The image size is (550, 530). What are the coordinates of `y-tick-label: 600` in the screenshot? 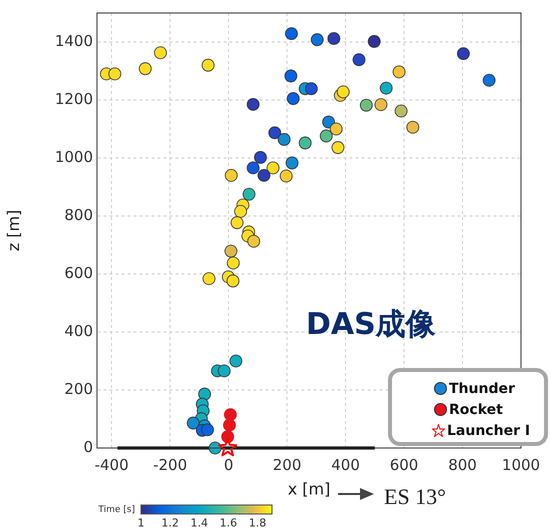 It's located at (78, 273).